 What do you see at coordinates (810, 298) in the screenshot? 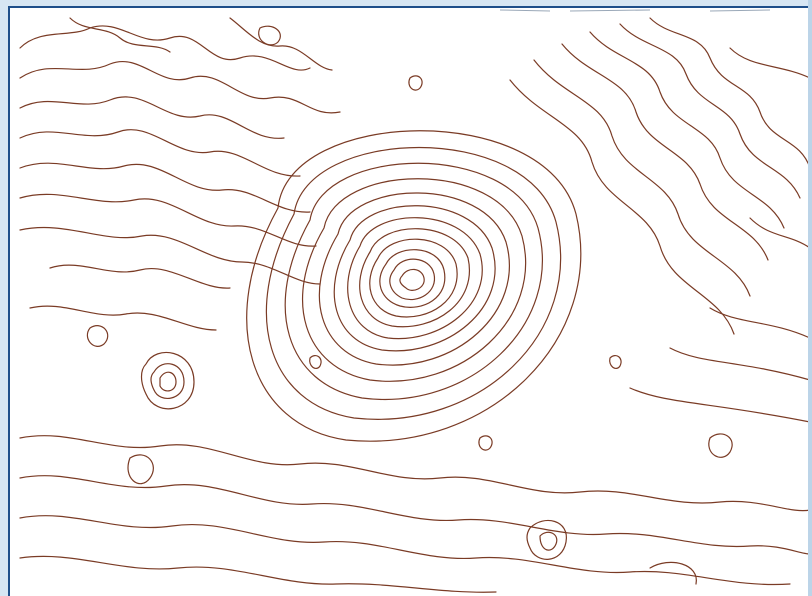
I see `window-right-edge` at bounding box center [810, 298].